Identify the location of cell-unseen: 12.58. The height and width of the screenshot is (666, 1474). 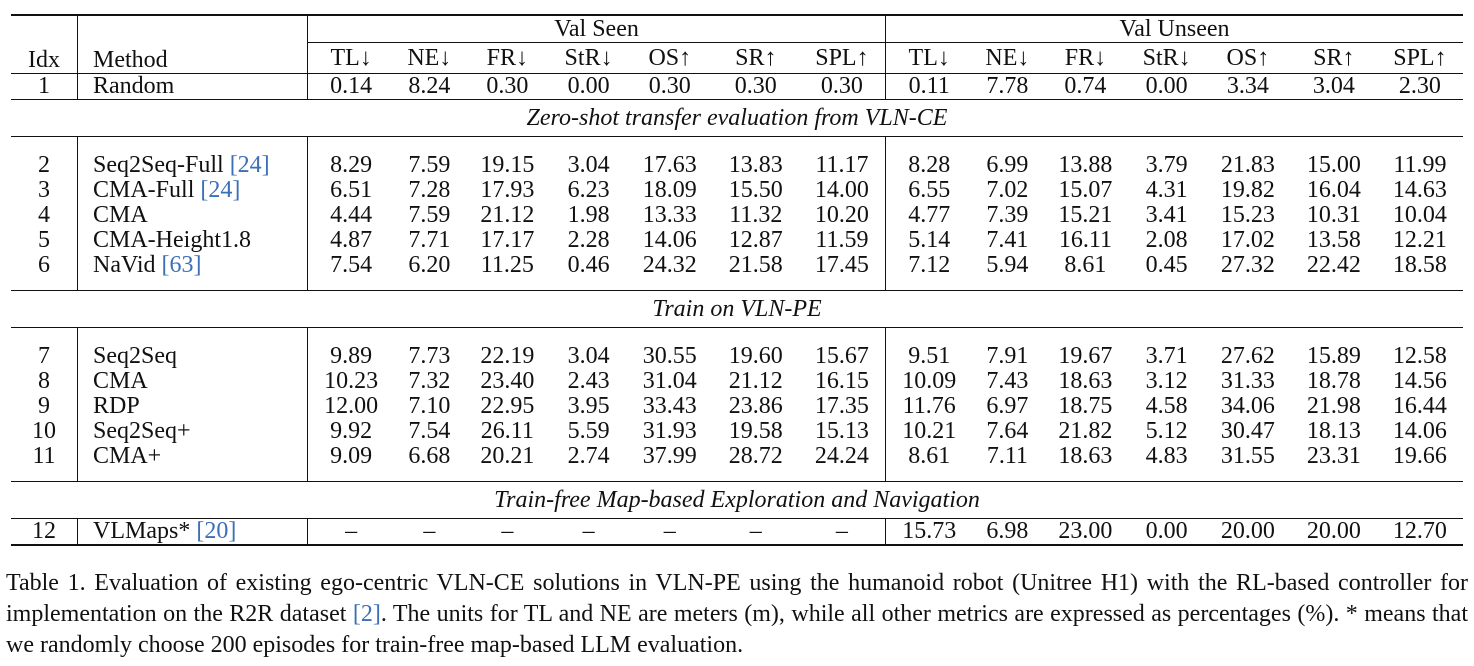
(1419, 348).